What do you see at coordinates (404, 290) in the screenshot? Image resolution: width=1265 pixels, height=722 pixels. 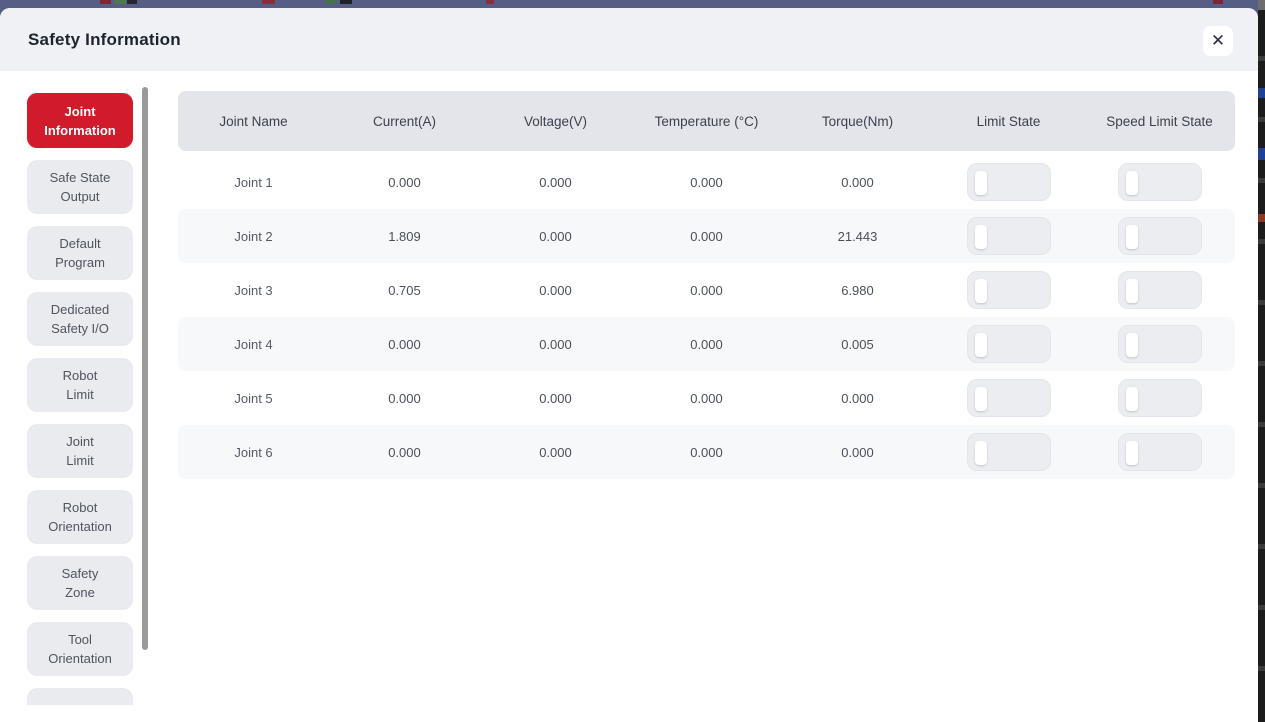 I see `current-cell: 0.705` at bounding box center [404, 290].